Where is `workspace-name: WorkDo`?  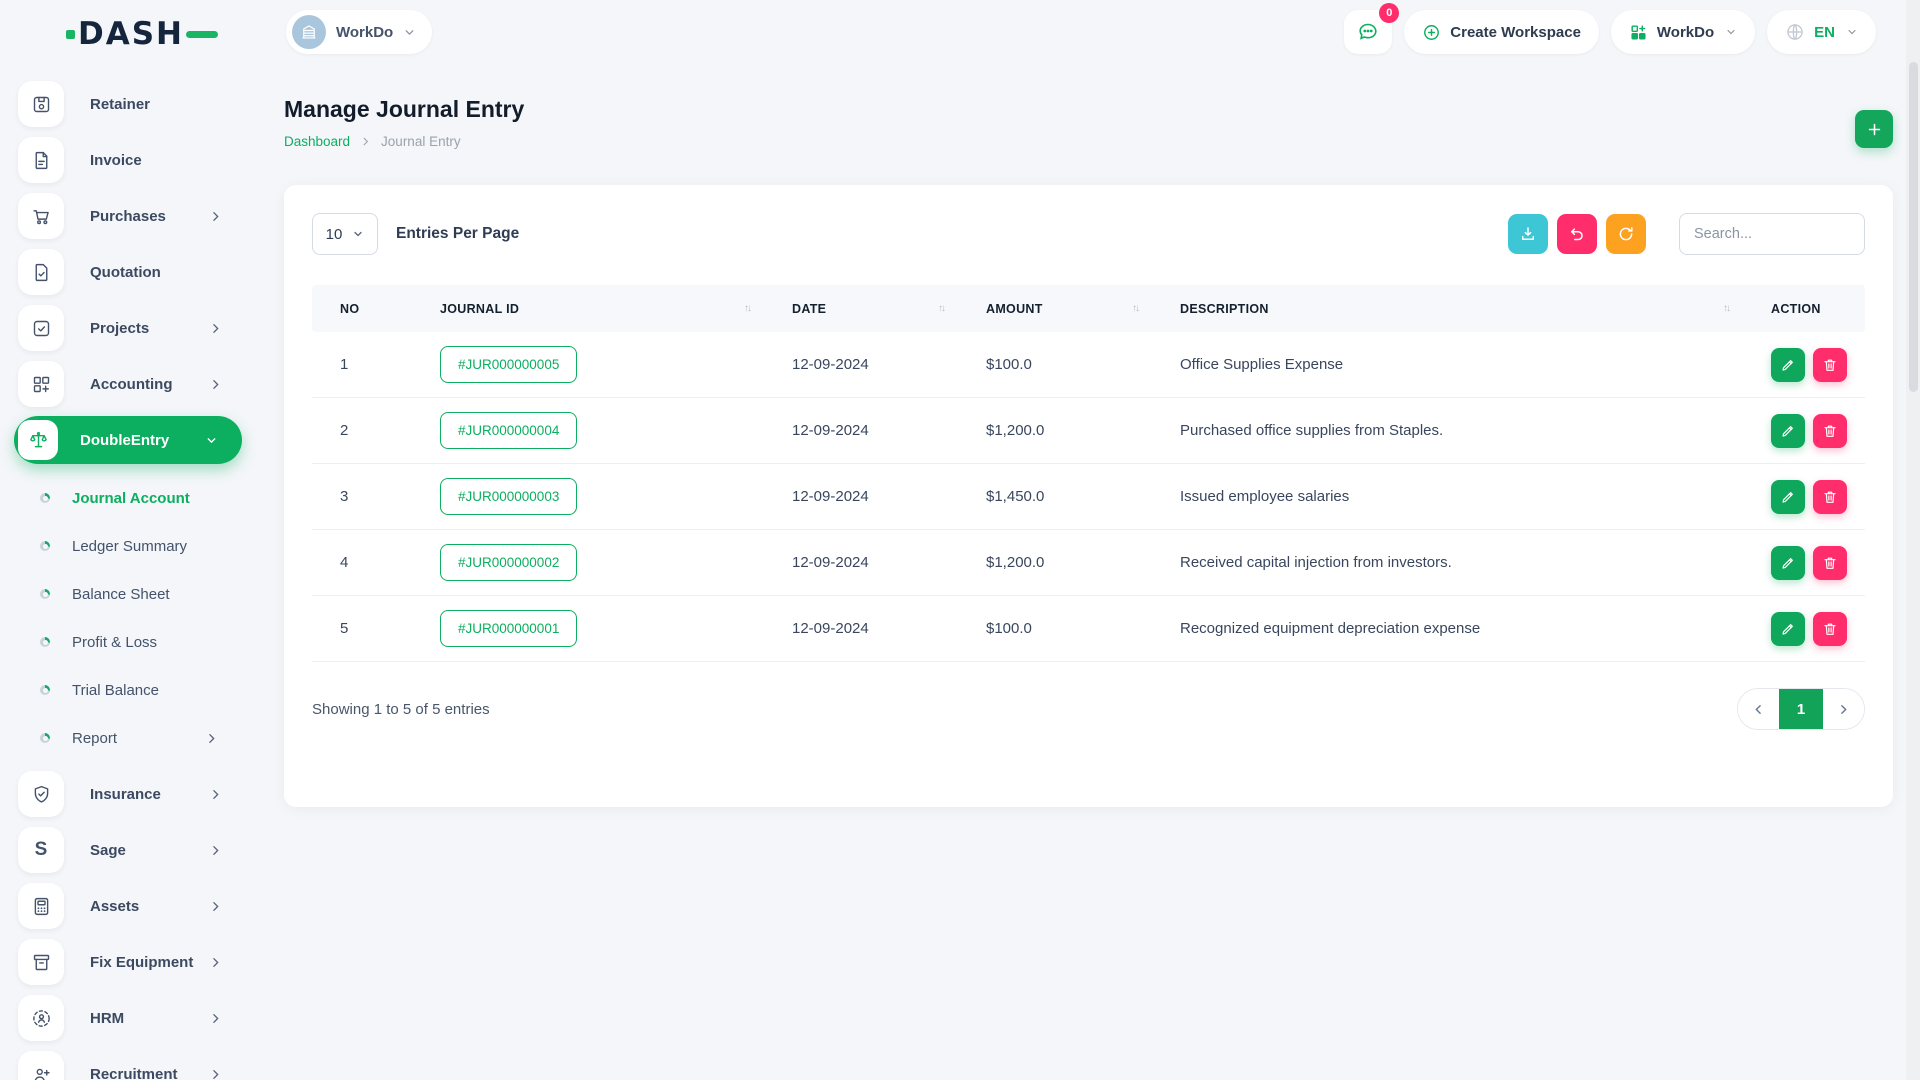 workspace-name: WorkDo is located at coordinates (365, 32).